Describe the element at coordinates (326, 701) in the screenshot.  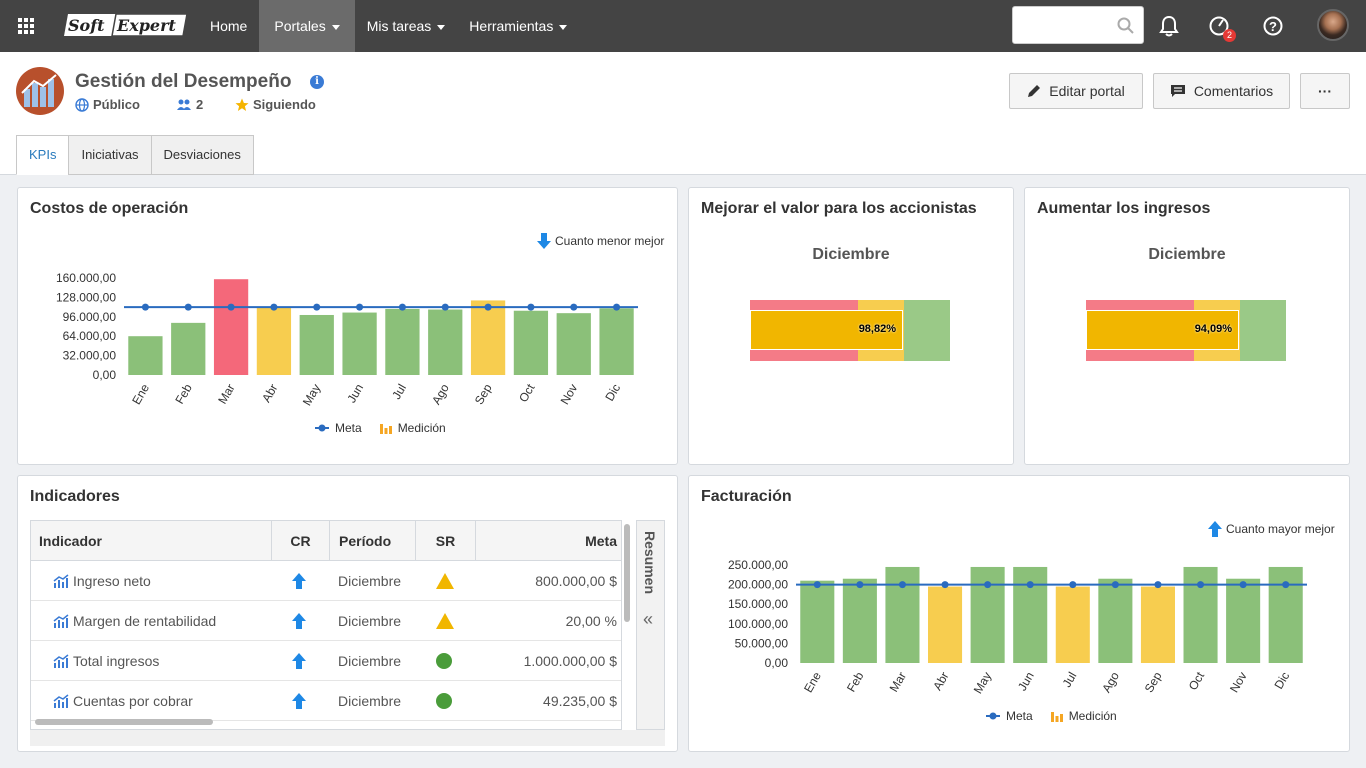
I see `table-row: Cuentas por cobrar Diciembre 49.235,00 $` at that location.